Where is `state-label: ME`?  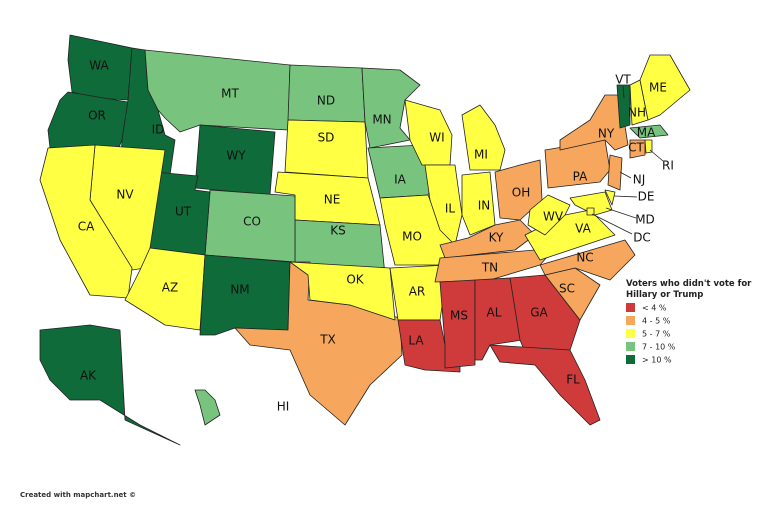
state-label: ME is located at coordinates (658, 88).